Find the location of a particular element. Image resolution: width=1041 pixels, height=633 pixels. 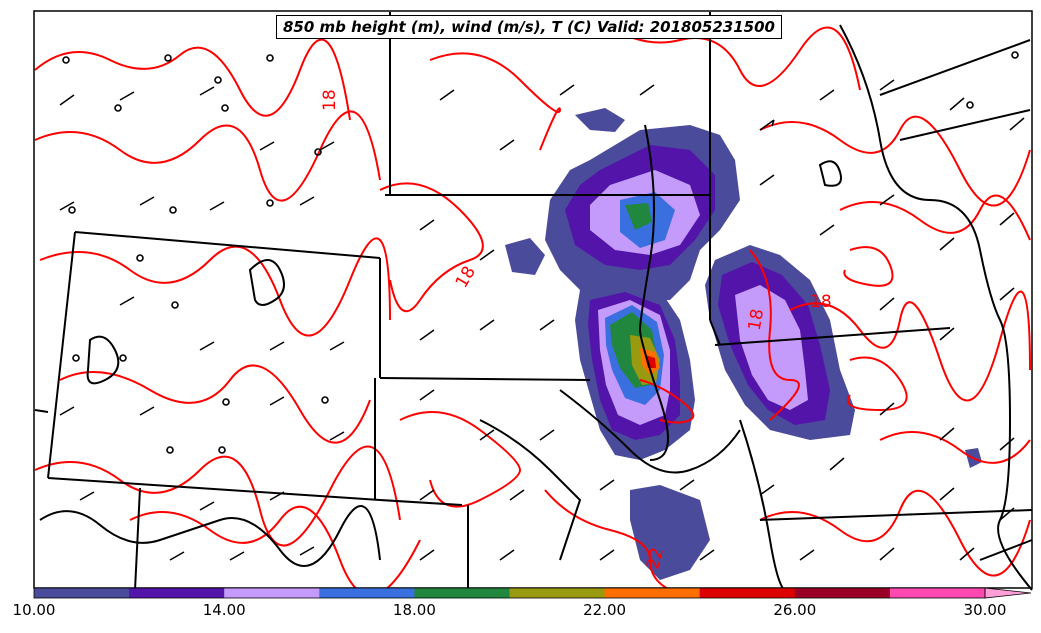

colorbar-outline is located at coordinates (509, 593).